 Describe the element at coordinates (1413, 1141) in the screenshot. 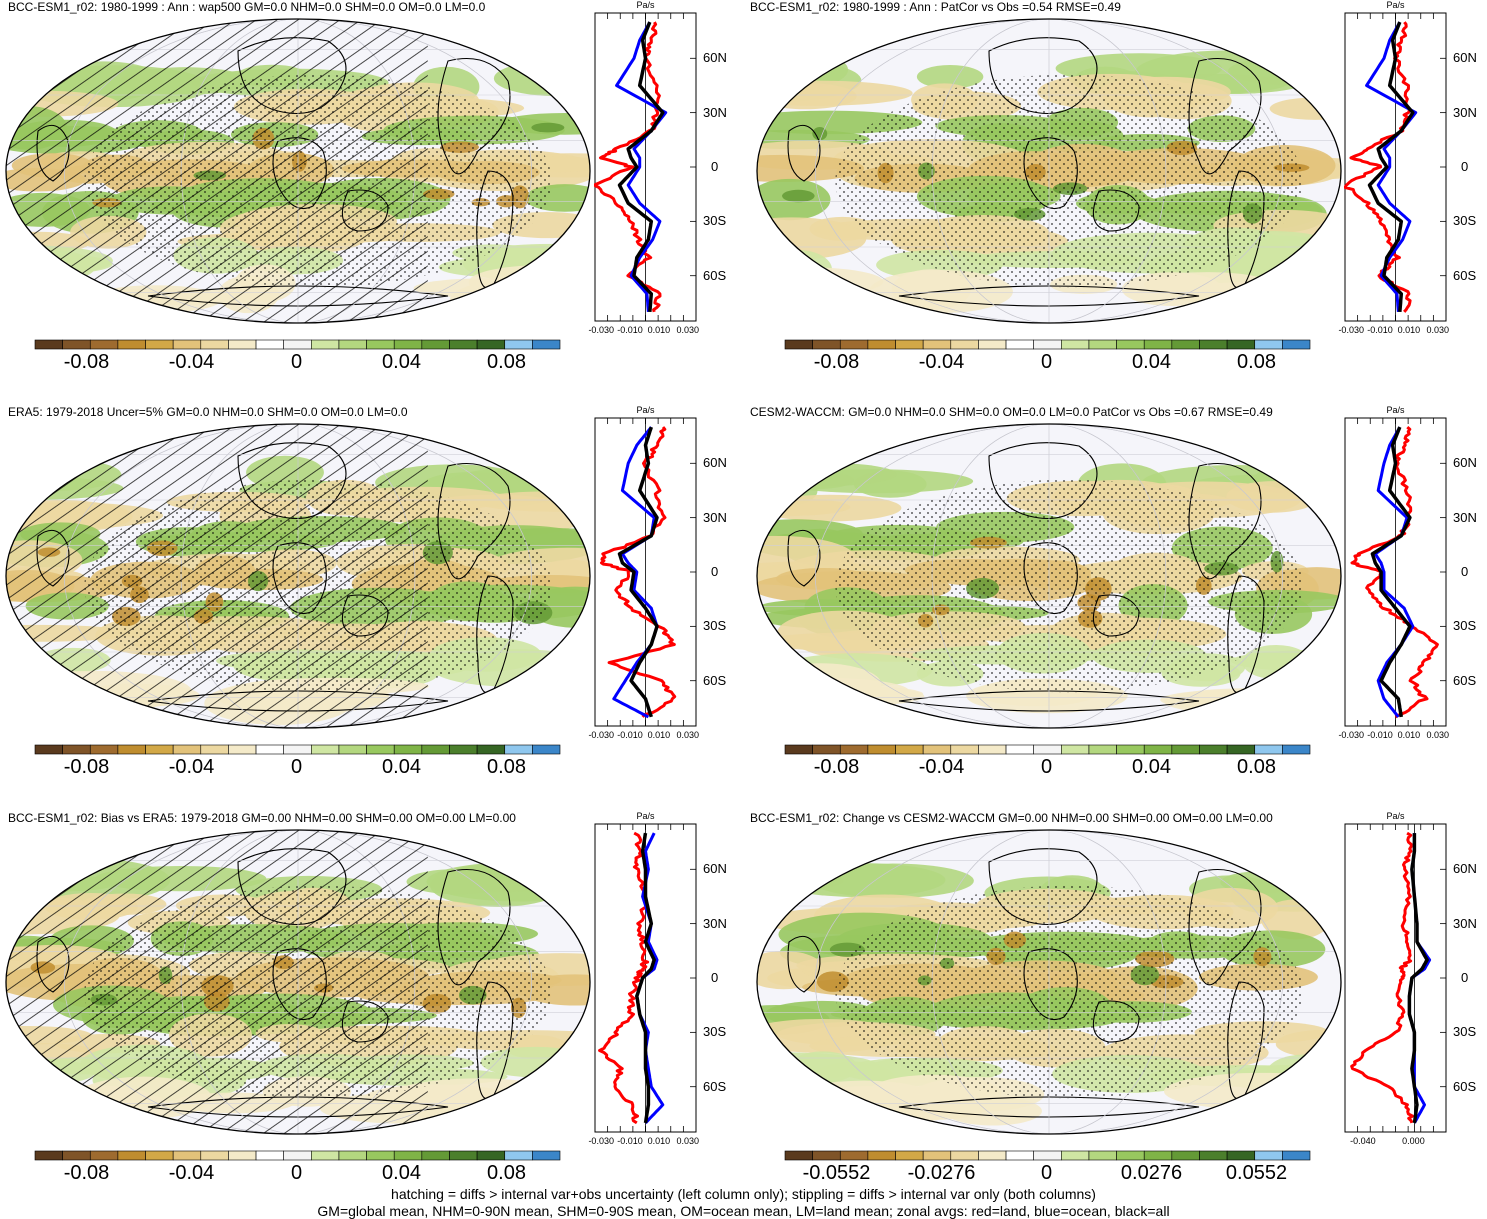

I see `zonal-x-tick-label: 0.000` at that location.